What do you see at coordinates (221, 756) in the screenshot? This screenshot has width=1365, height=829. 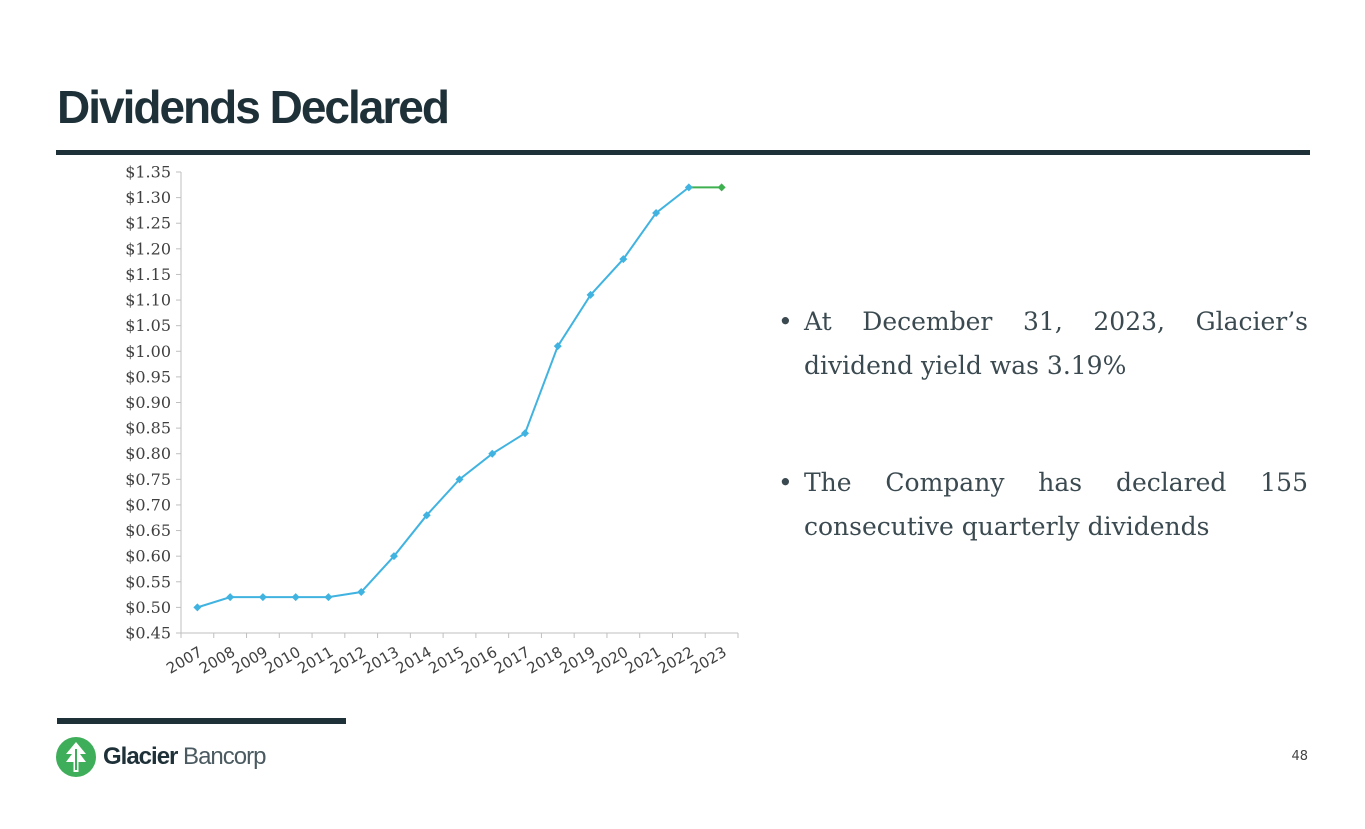 I see `company-name-light: Bancorp` at bounding box center [221, 756].